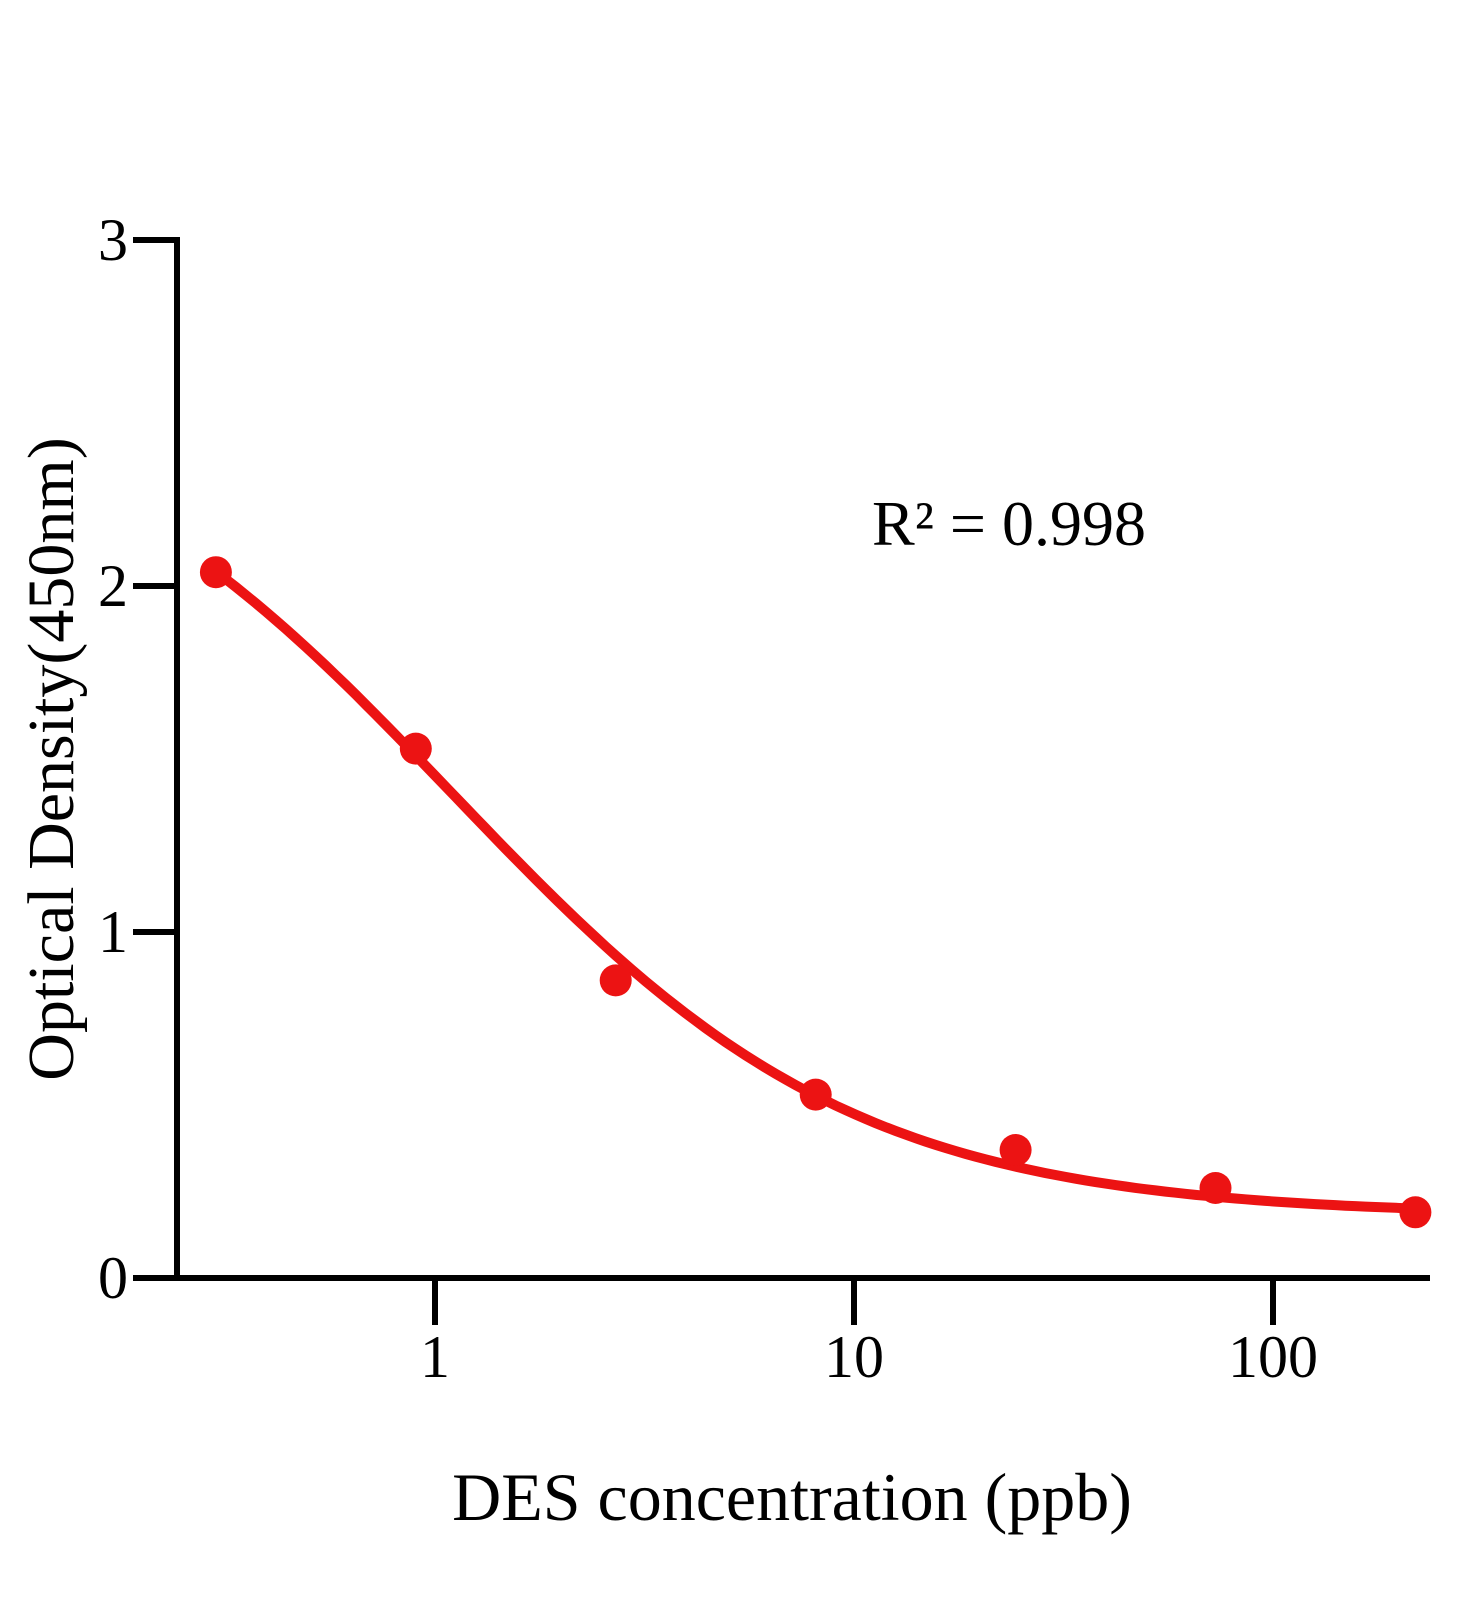  Describe the element at coordinates (113, 586) in the screenshot. I see `y-tick-label: 2` at that location.